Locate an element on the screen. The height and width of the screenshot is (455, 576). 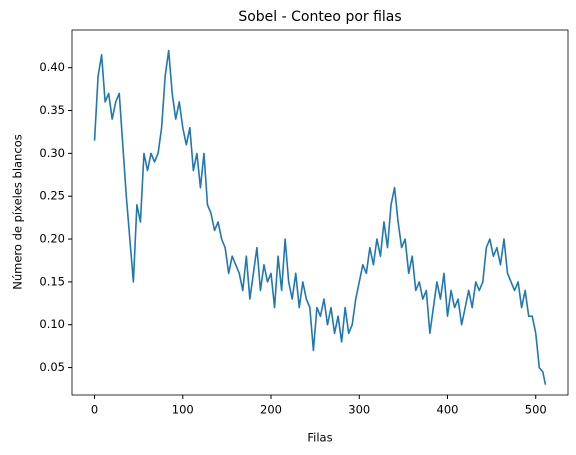
y-tick-label: 0.35 is located at coordinates (52, 110).